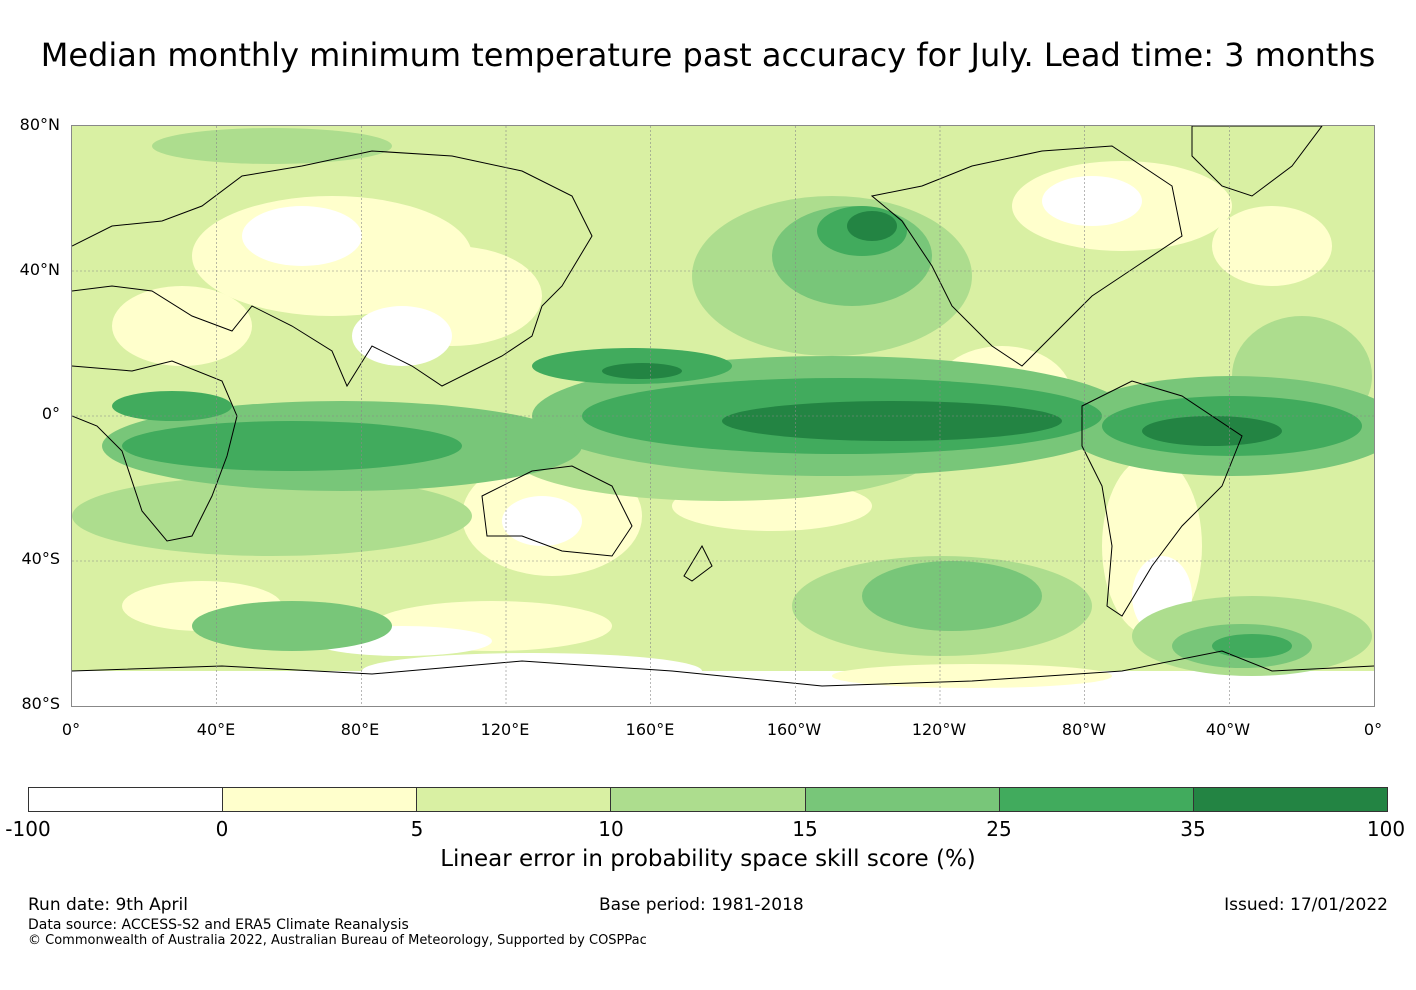 Image resolution: width=1416 pixels, height=990 pixels. I want to click on lon-label-160e: 160°E, so click(650, 729).